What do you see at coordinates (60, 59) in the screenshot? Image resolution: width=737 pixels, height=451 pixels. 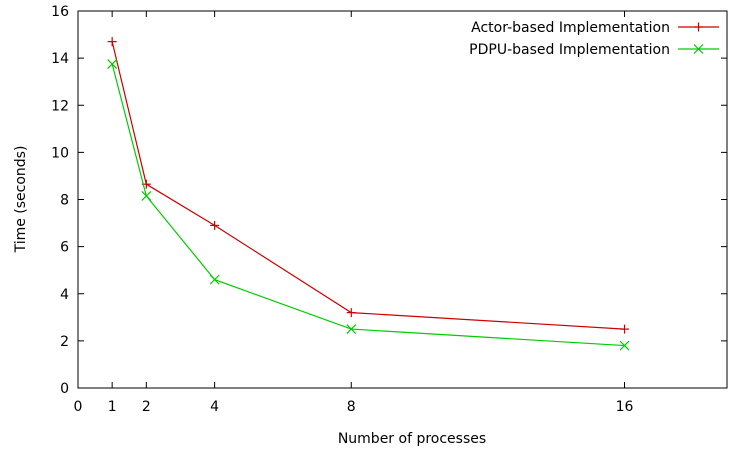 I see `y-tick-label: 14` at bounding box center [60, 59].